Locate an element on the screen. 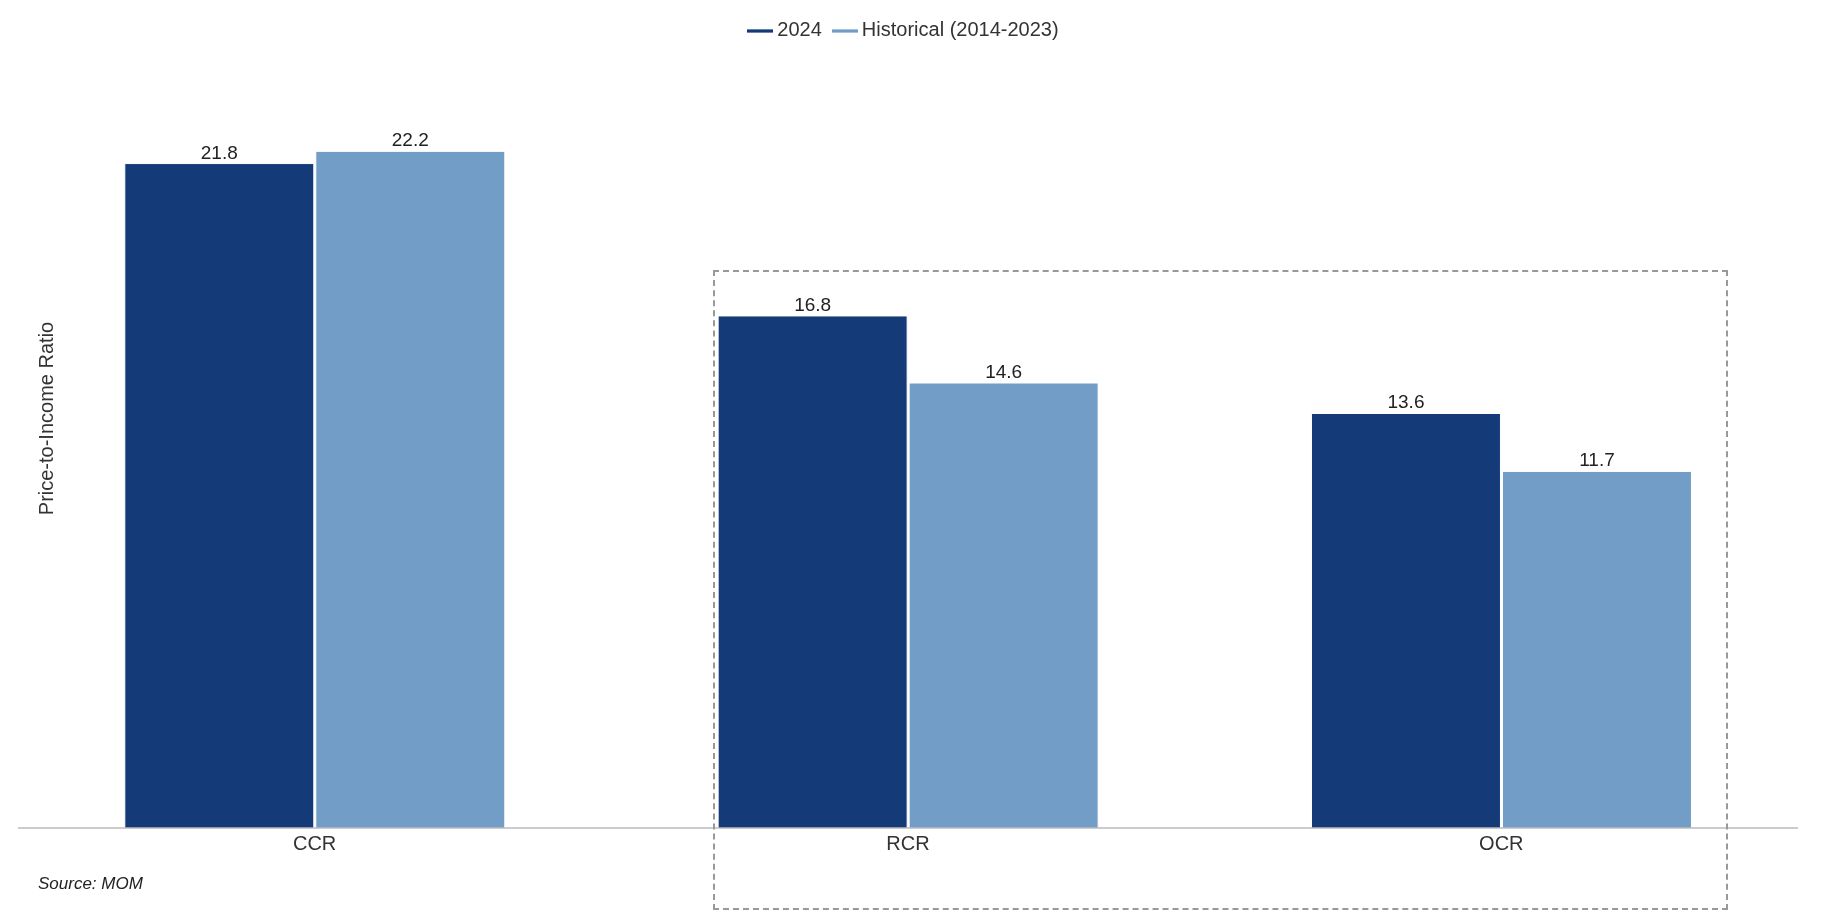  source-note: Source: MOM is located at coordinates (90, 884).